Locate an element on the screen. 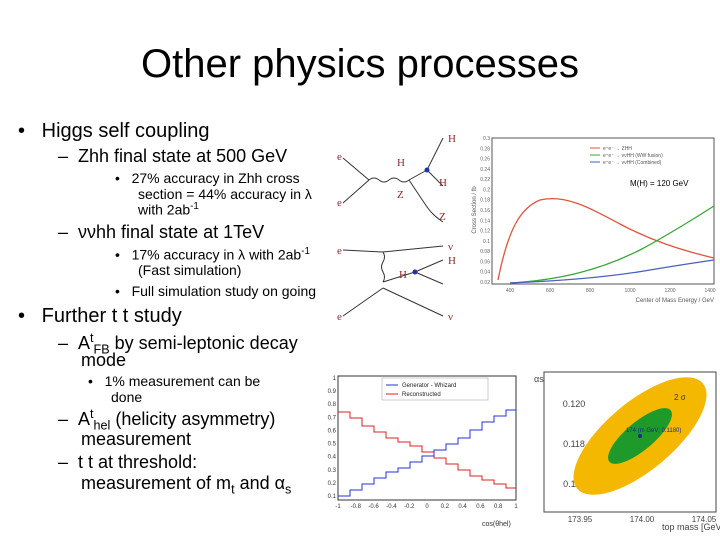 The width and height of the screenshot is (720, 540). bullet-ahel-2: measurement is located at coordinates (136, 439).